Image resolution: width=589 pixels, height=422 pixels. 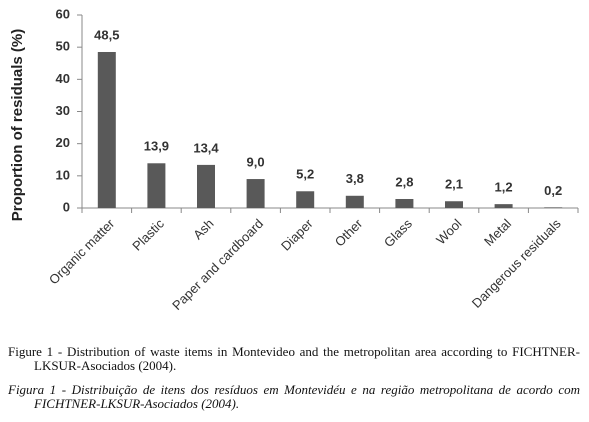 What do you see at coordinates (305, 174) in the screenshot?
I see `value-label: 5,2` at bounding box center [305, 174].